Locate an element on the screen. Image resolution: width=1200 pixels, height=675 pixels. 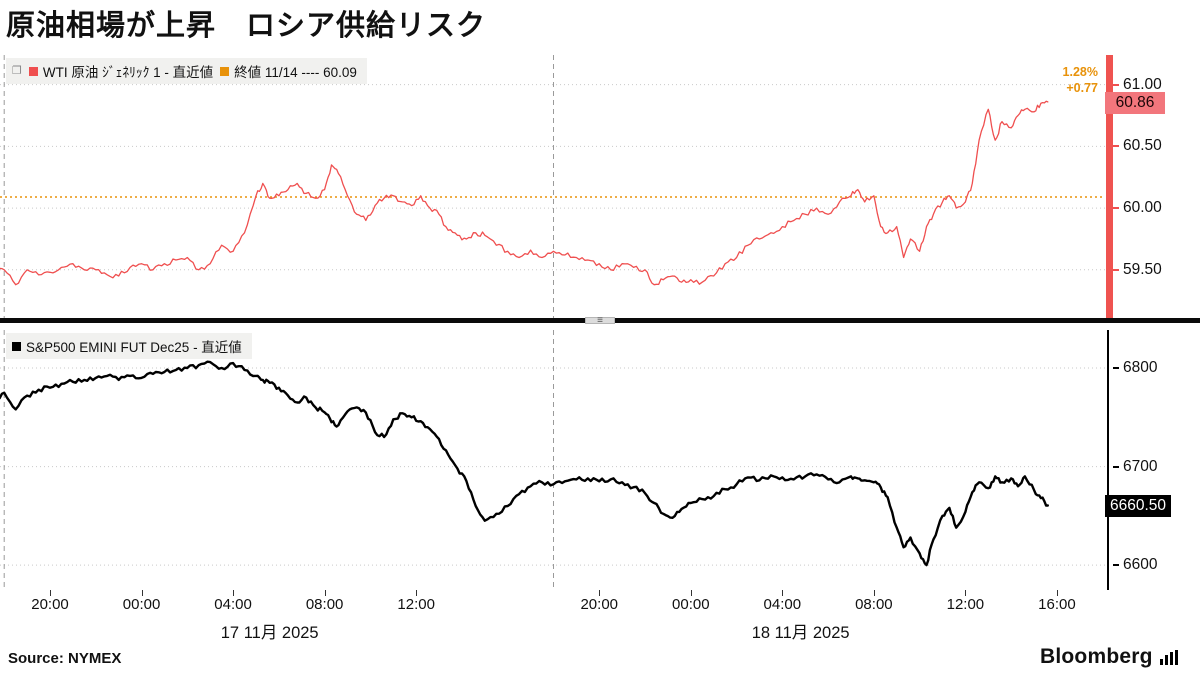
source-note: Source: NYMEX is located at coordinates (64, 658).